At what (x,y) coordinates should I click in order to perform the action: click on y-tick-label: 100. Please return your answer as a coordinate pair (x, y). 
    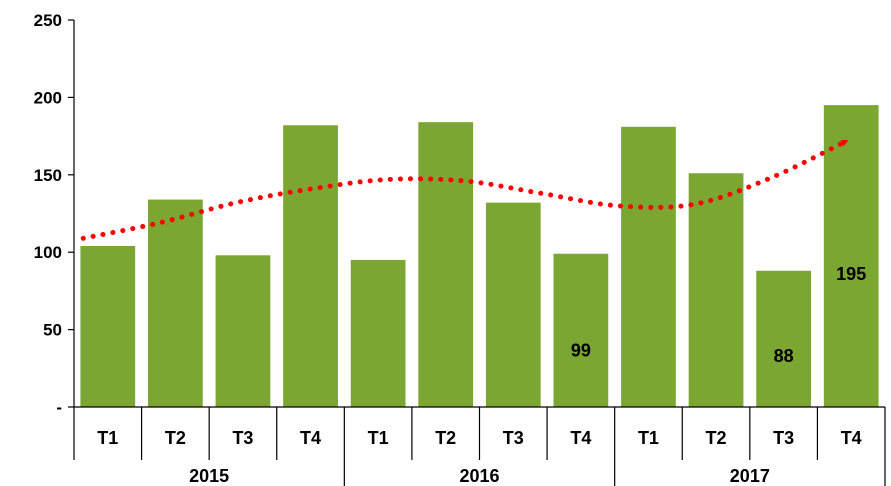
    Looking at the image, I should click on (48, 252).